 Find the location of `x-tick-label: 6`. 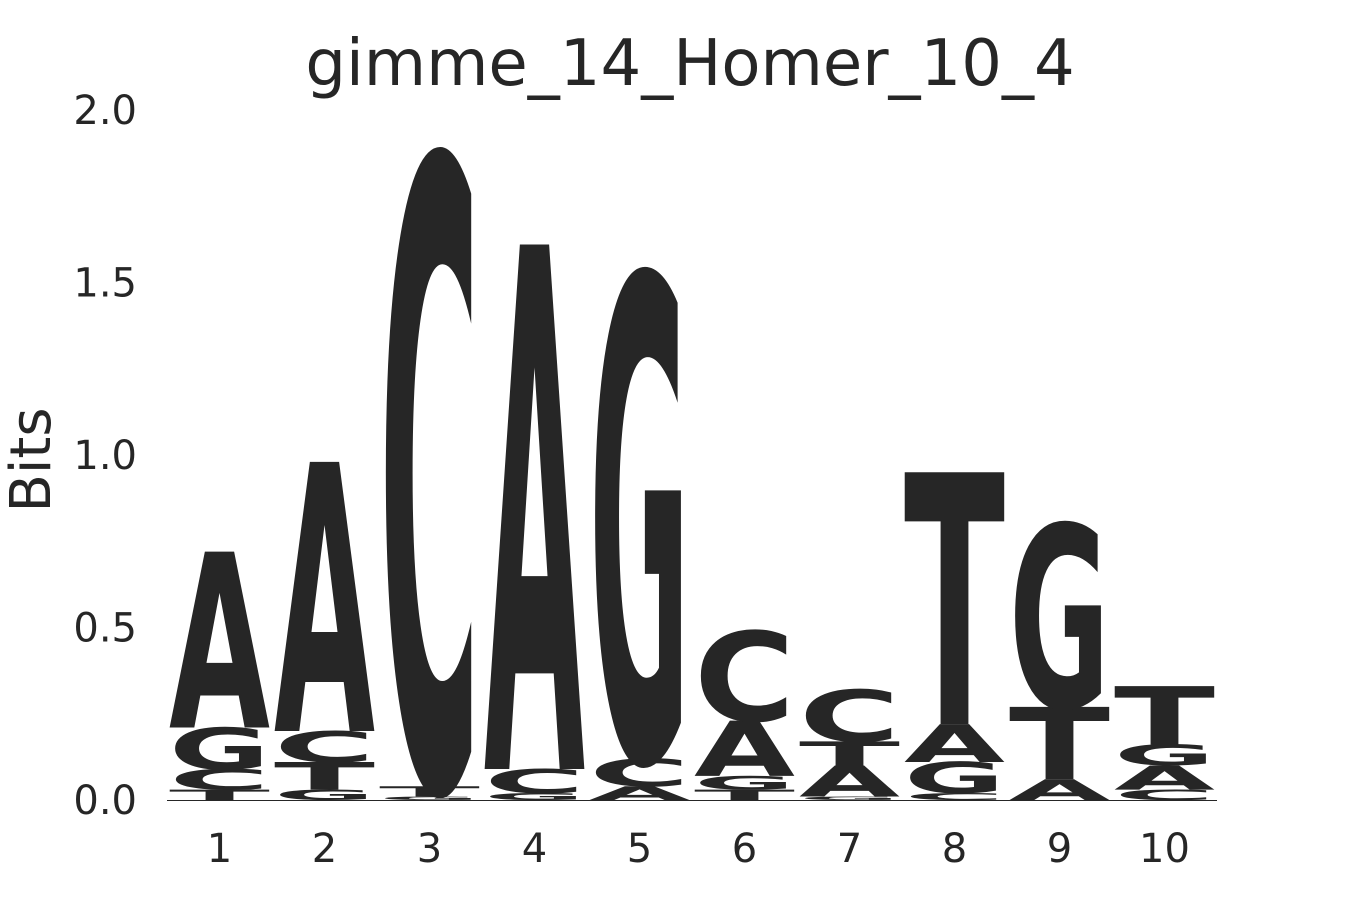

x-tick-label: 6 is located at coordinates (744, 849).